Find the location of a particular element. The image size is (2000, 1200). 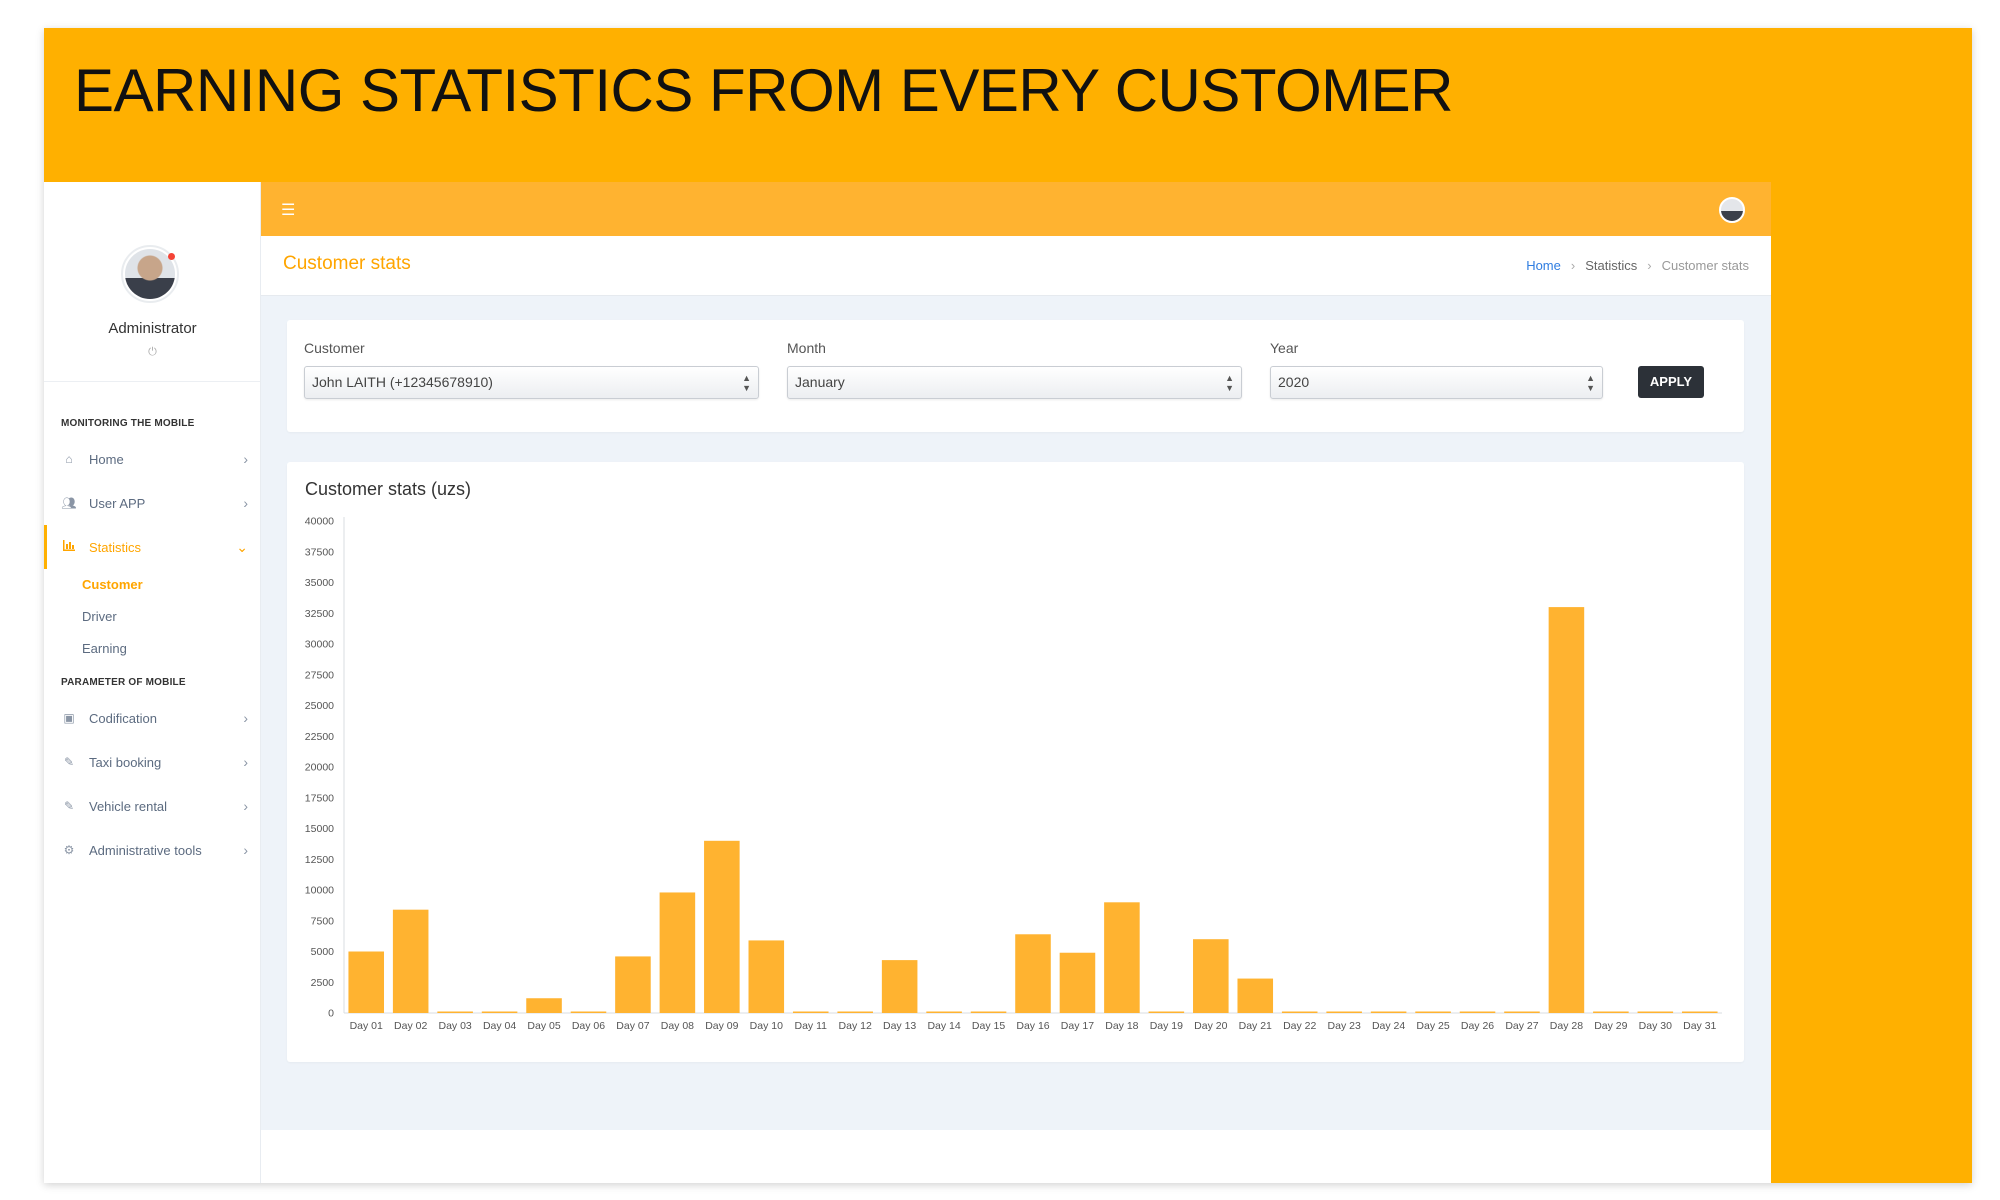

x-tick-label: Day 24 is located at coordinates (1388, 1026).